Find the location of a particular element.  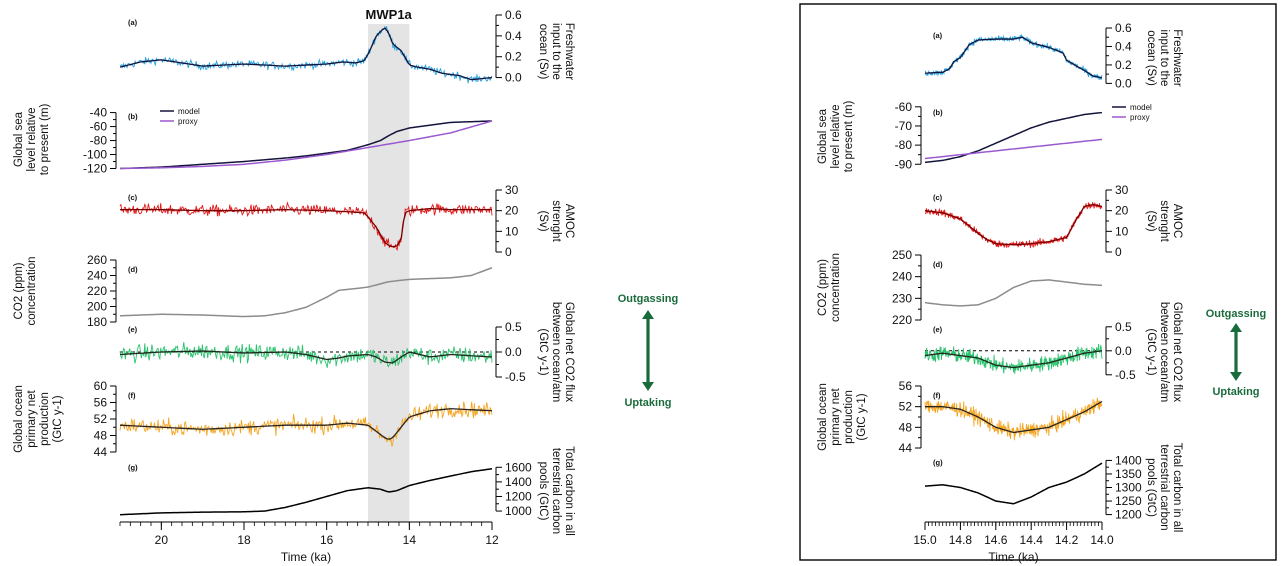

y-axis-label-line: terrestrial carbon is located at coordinates (556, 491).